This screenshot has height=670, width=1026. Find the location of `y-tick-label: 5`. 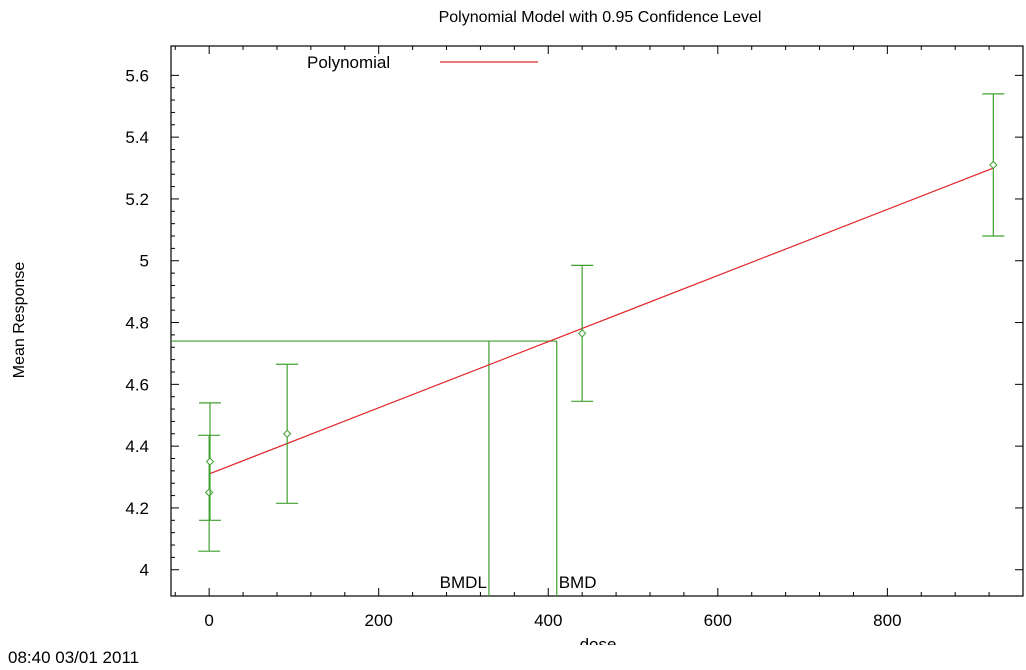

y-tick-label: 5 is located at coordinates (144, 261).